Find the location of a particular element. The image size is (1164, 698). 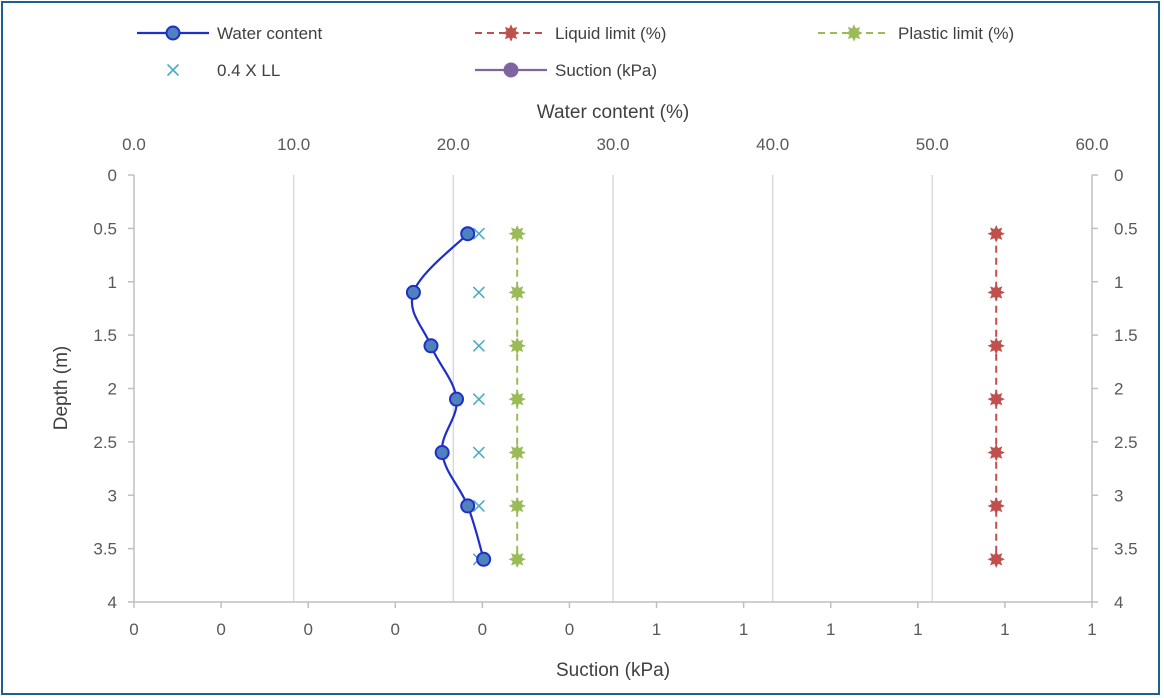

y-right-tick-label: 1 is located at coordinates (1118, 282).